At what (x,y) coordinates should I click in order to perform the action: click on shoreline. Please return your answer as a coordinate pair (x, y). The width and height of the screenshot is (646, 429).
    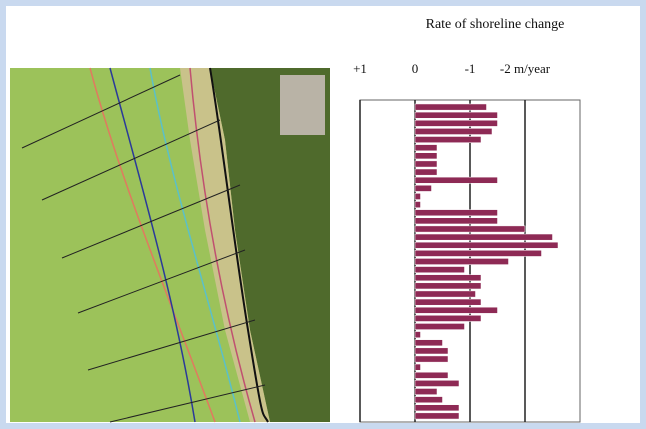
    Looking at the image, I should click on (239, 245).